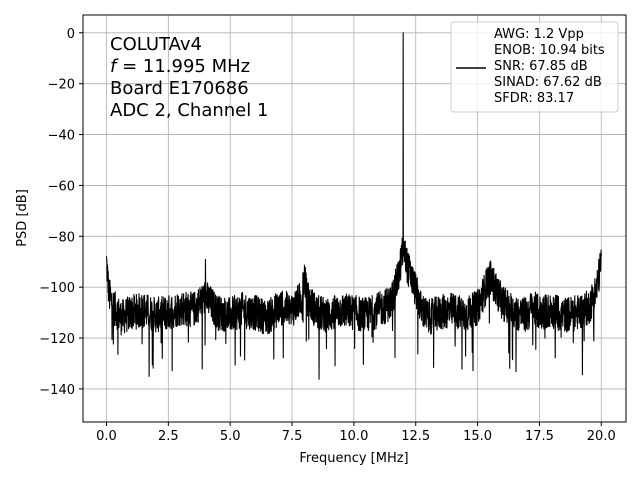 This screenshot has width=640, height=480. Describe the element at coordinates (189, 110) in the screenshot. I see `annotation-line-4: ADC 2, Channel 1` at that location.